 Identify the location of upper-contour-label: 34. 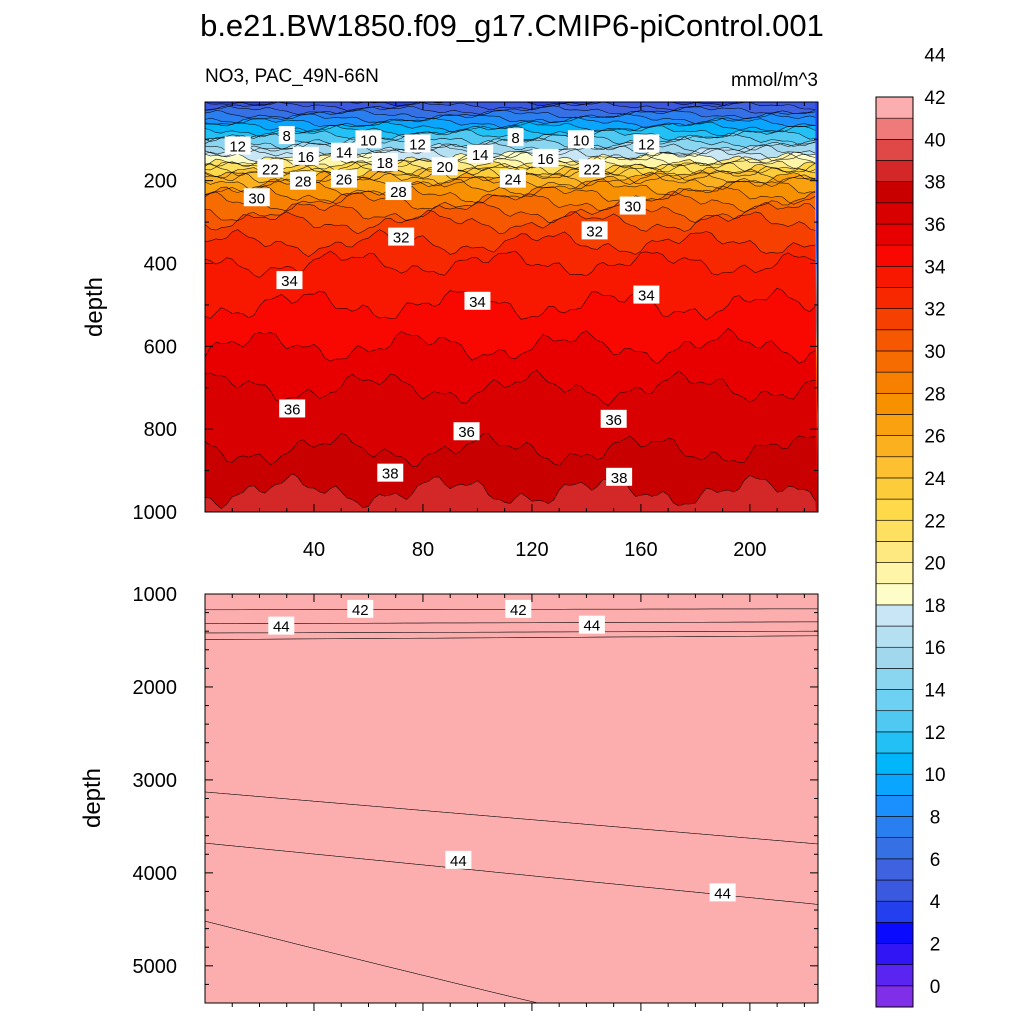
(646, 295).